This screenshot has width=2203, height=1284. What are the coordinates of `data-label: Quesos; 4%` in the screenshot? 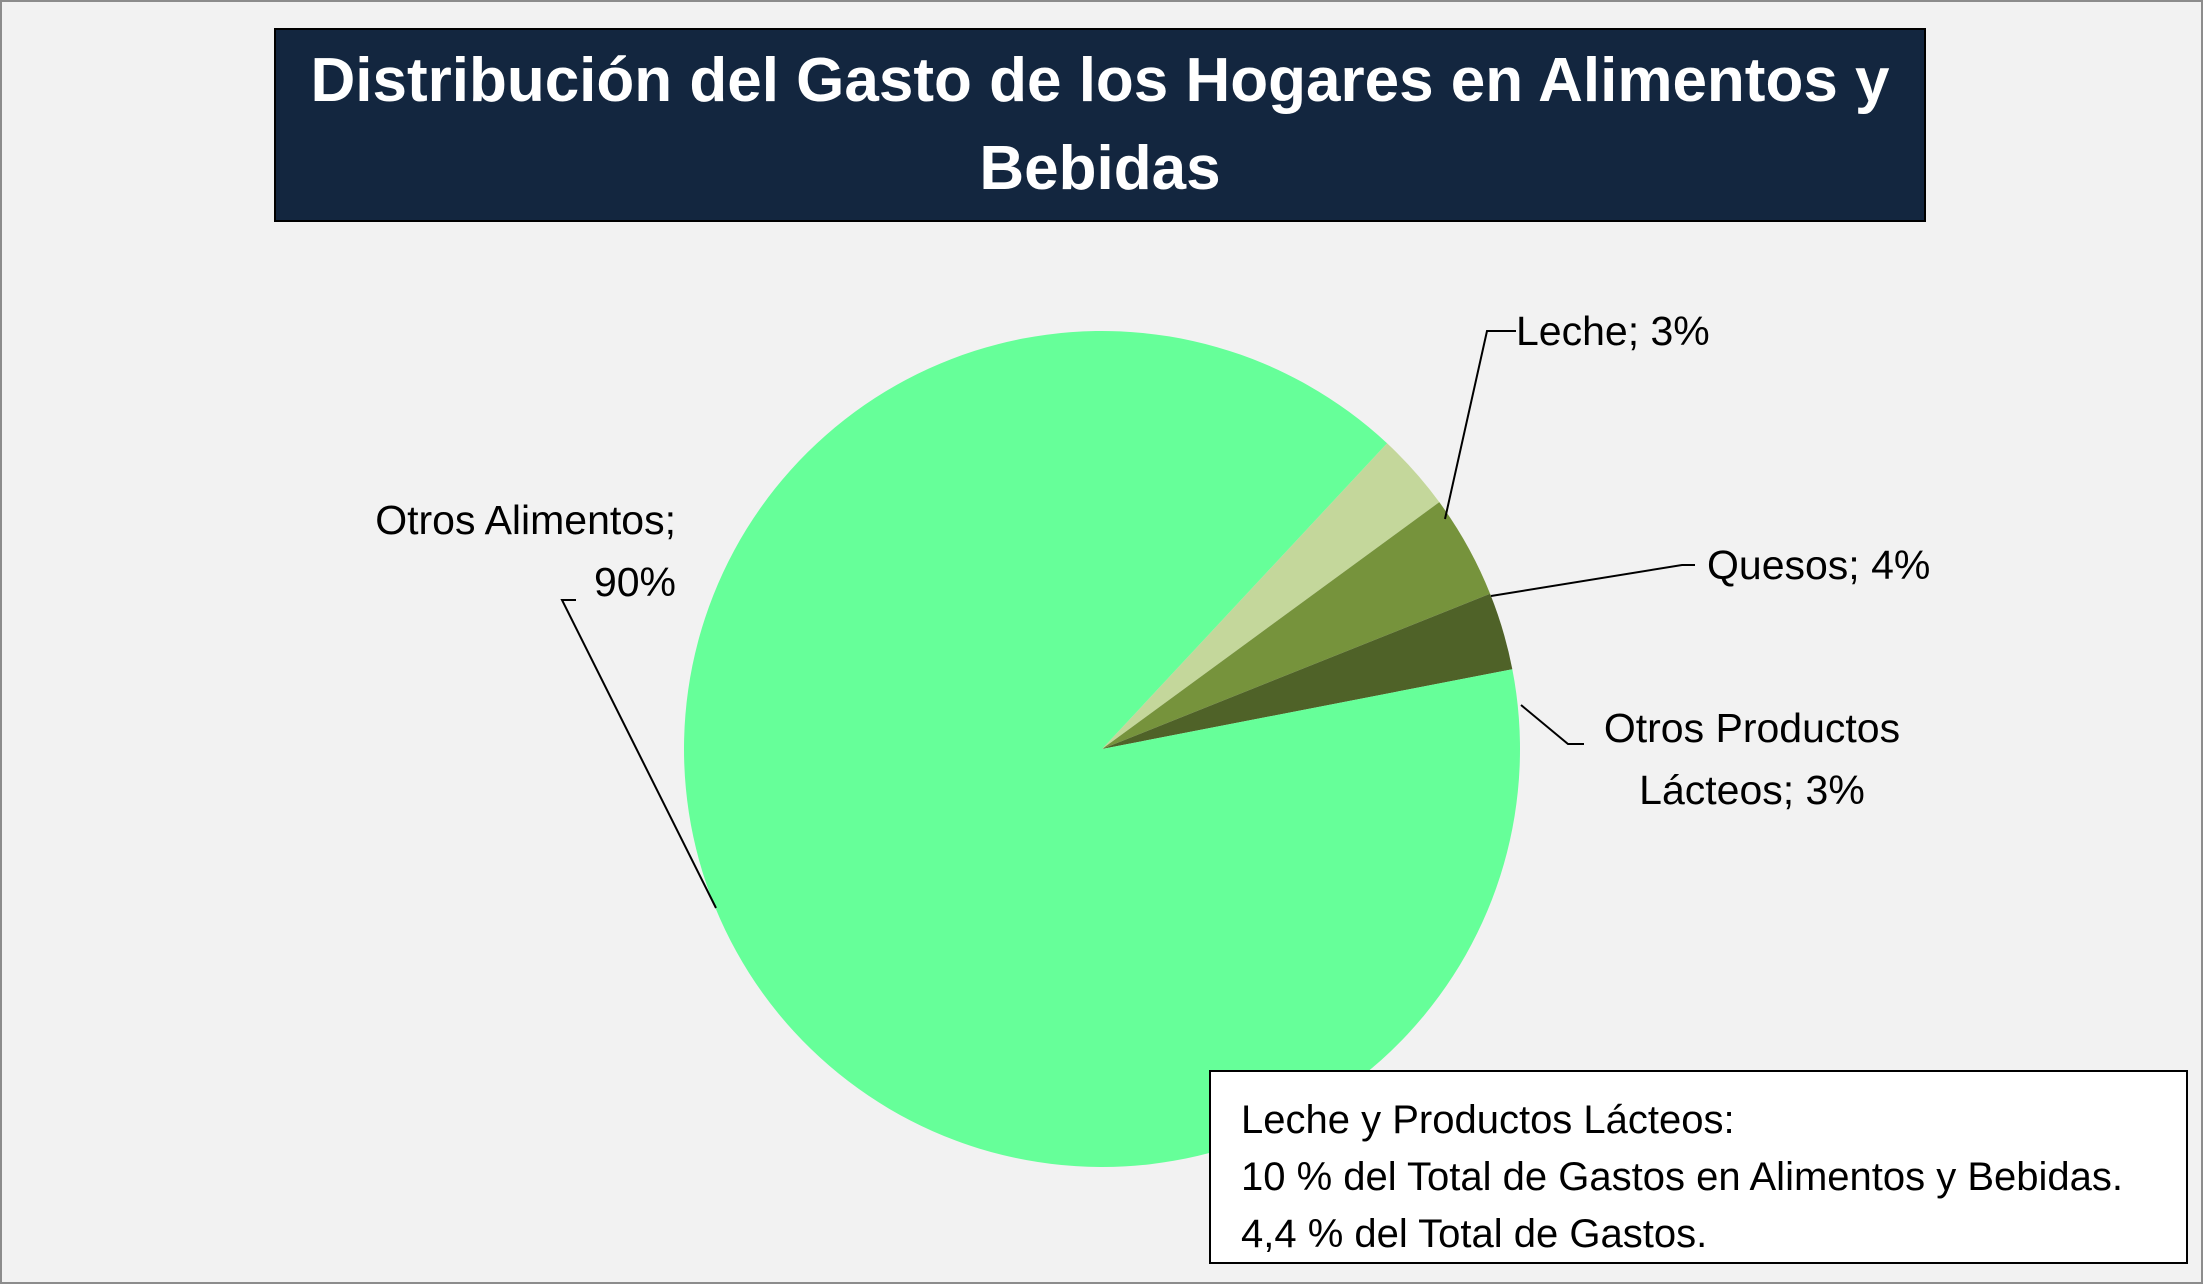 It's located at (1818, 565).